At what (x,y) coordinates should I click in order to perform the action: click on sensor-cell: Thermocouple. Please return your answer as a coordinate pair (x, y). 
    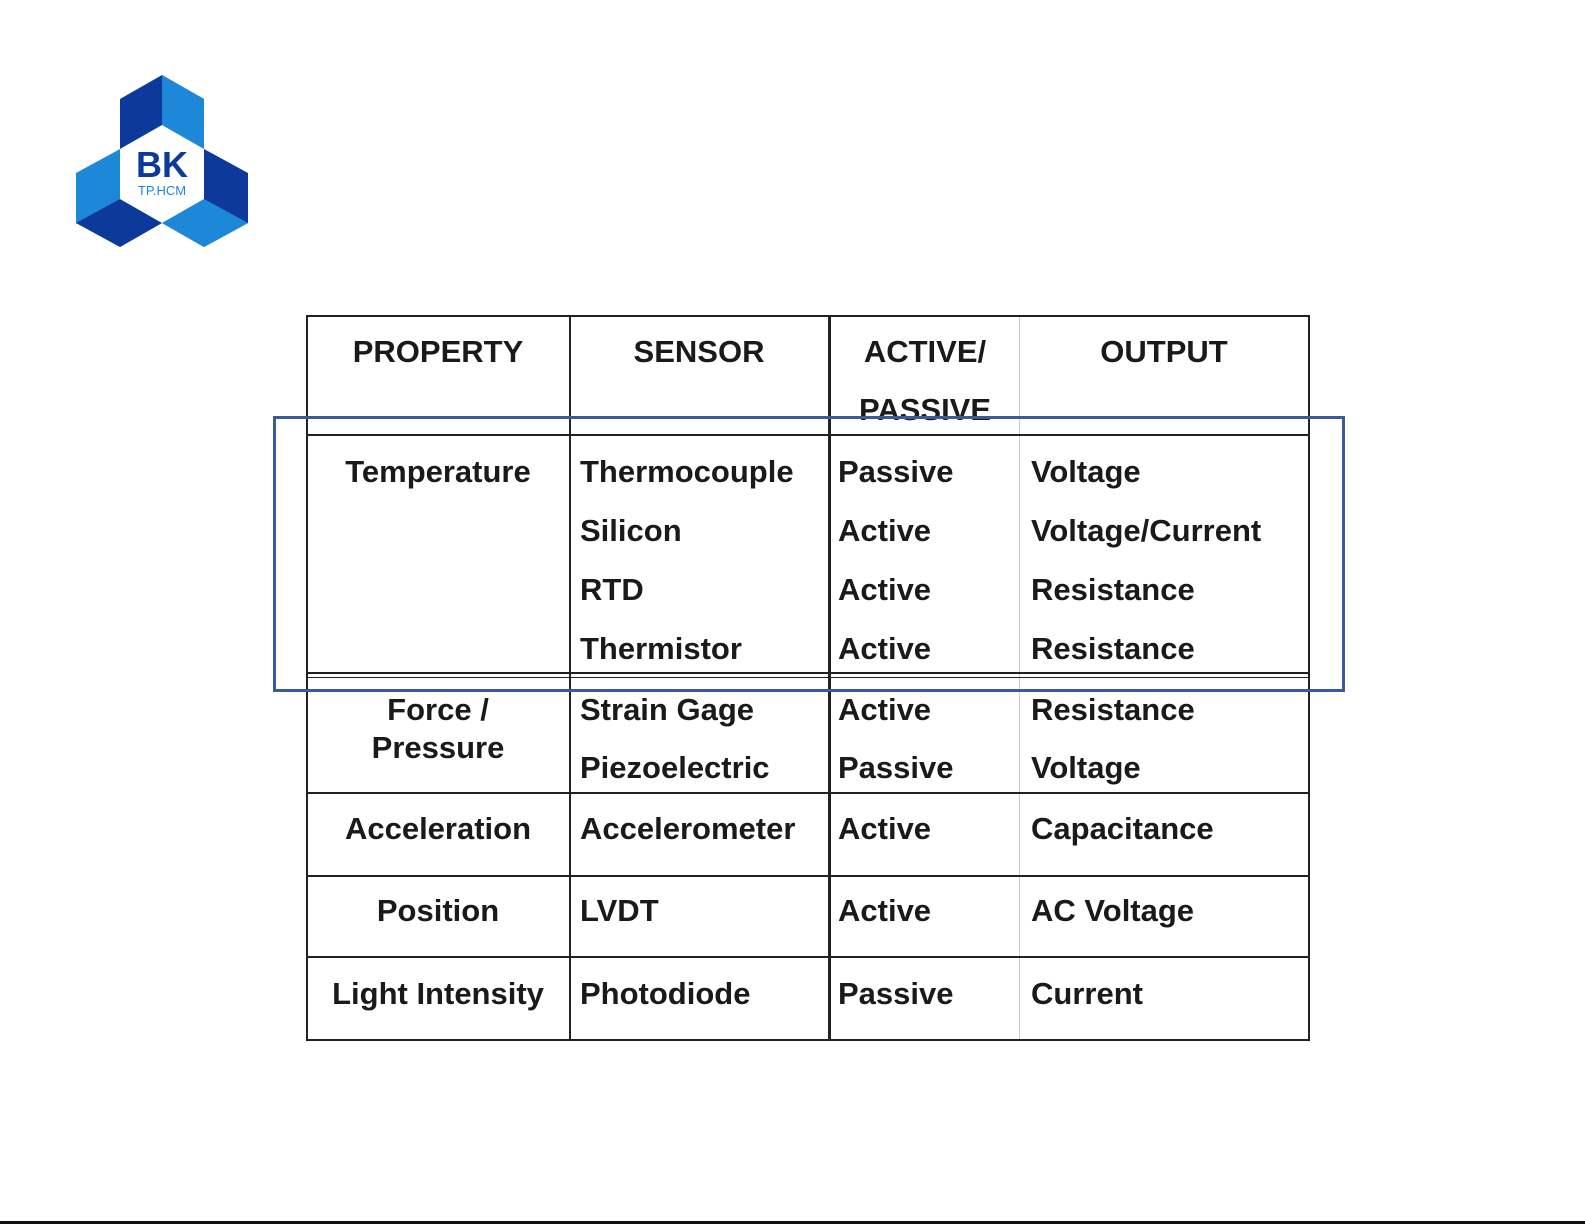
    Looking at the image, I should click on (687, 471).